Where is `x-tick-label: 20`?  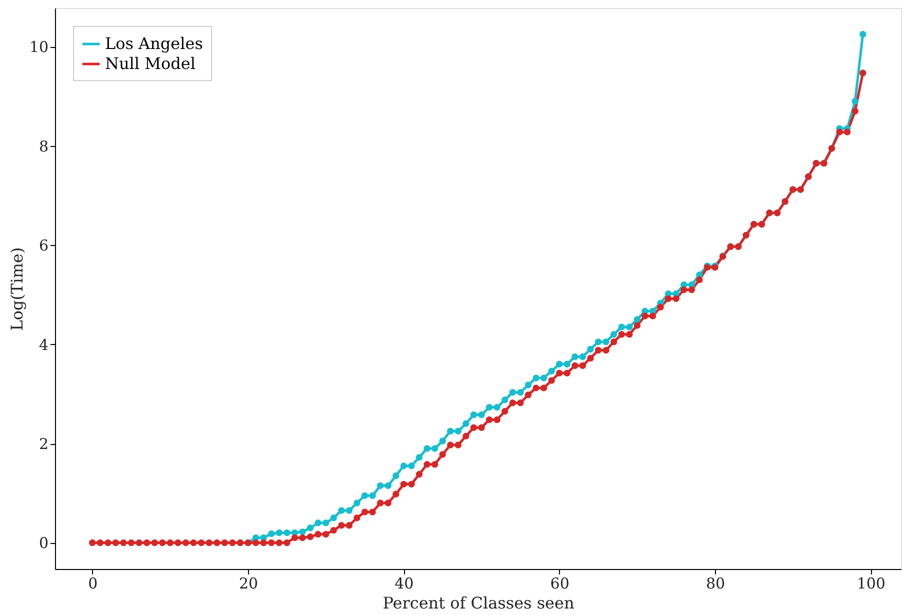 x-tick-label: 20 is located at coordinates (248, 583).